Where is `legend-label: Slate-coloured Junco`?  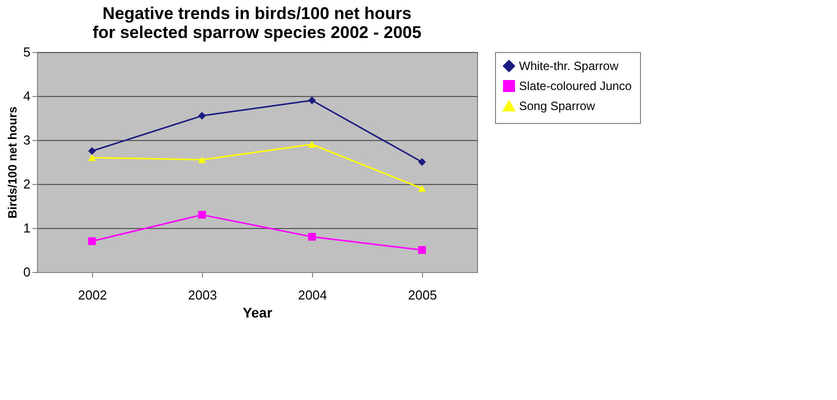
legend-label: Slate-coloured Junco is located at coordinates (575, 86).